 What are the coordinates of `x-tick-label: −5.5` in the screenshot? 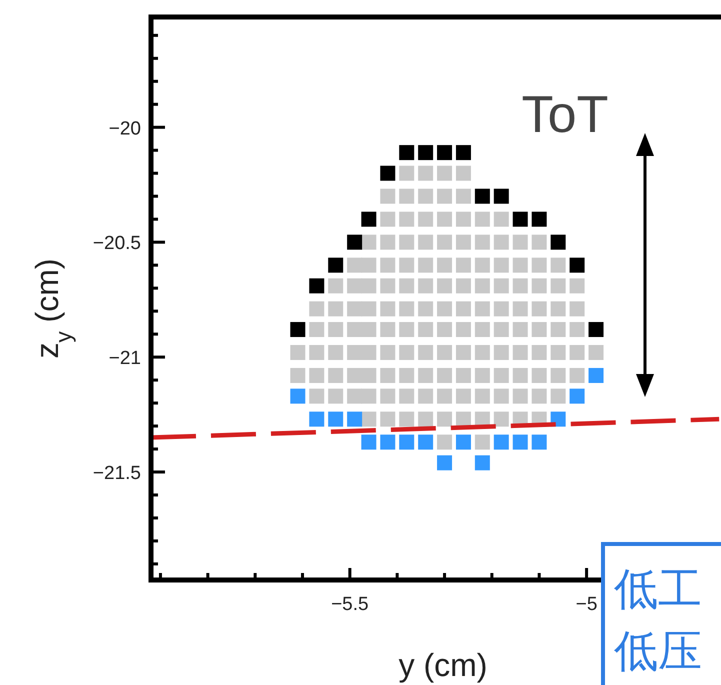 It's located at (350, 604).